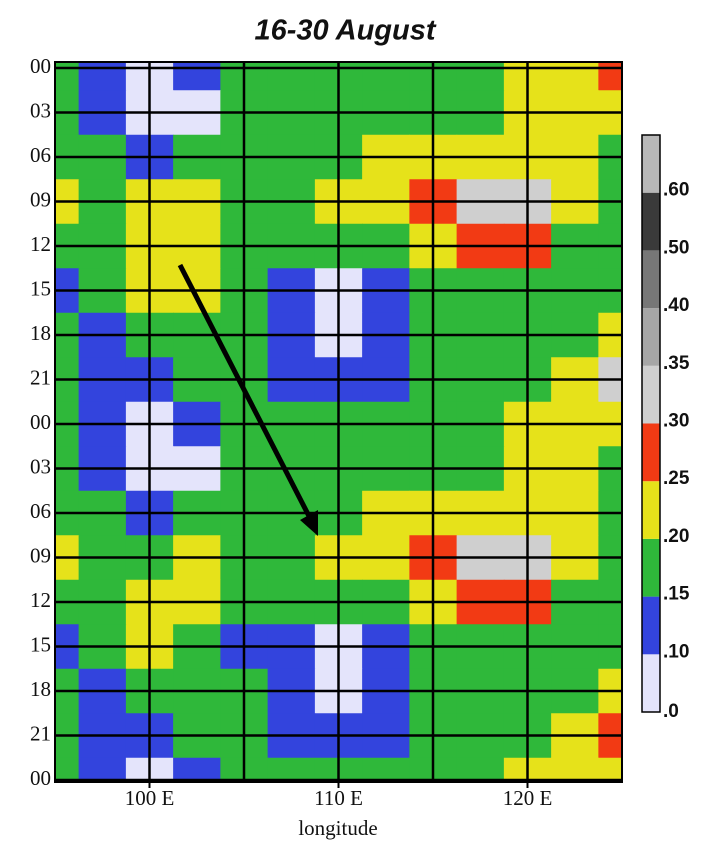 This screenshot has width=710, height=852. Describe the element at coordinates (676, 651) in the screenshot. I see `colorbar-label: .10` at that location.